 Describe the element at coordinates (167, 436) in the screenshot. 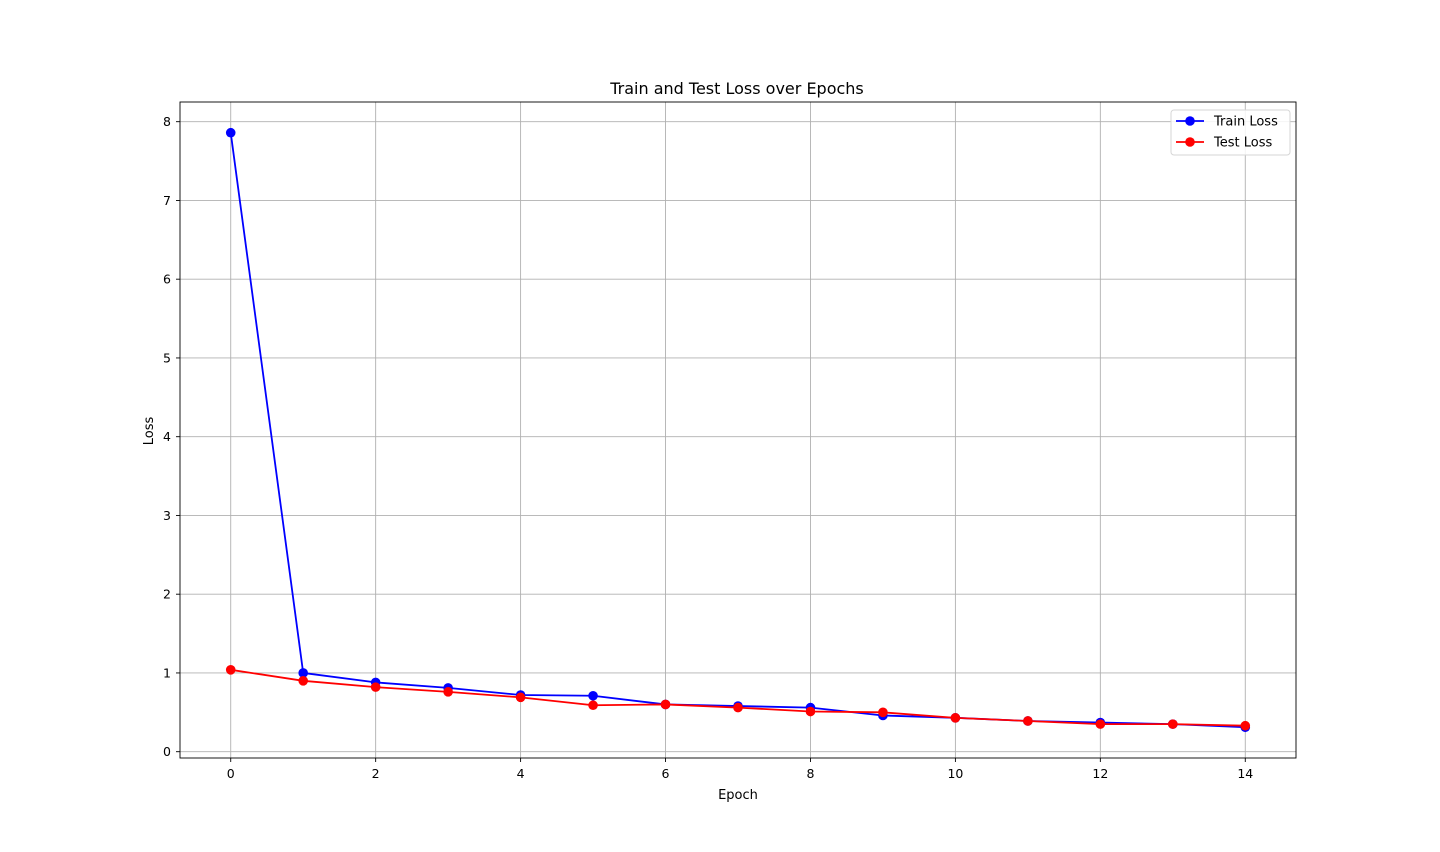

I see `y-tick-label: 4` at that location.